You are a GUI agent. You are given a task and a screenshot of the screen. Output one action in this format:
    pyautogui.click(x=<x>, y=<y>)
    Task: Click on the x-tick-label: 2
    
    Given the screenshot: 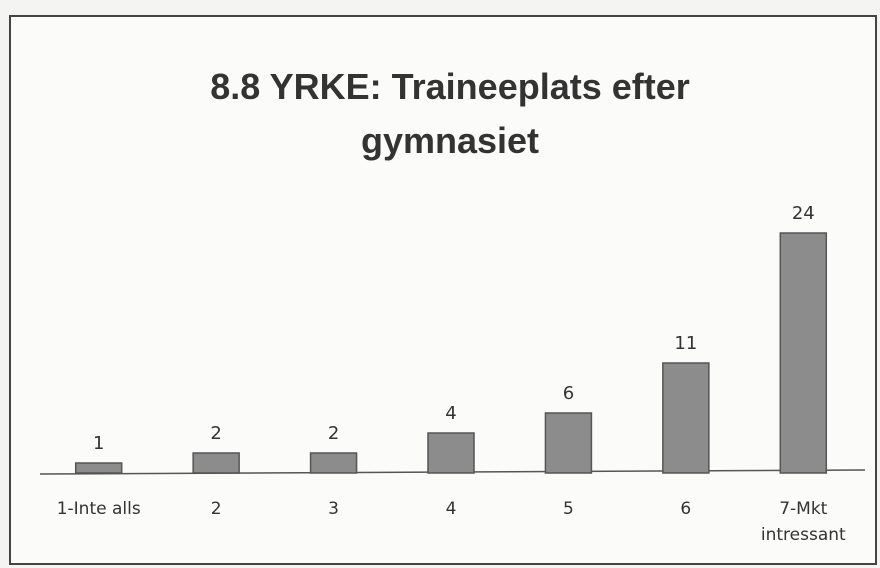 What is the action you would take?
    pyautogui.click(x=216, y=509)
    